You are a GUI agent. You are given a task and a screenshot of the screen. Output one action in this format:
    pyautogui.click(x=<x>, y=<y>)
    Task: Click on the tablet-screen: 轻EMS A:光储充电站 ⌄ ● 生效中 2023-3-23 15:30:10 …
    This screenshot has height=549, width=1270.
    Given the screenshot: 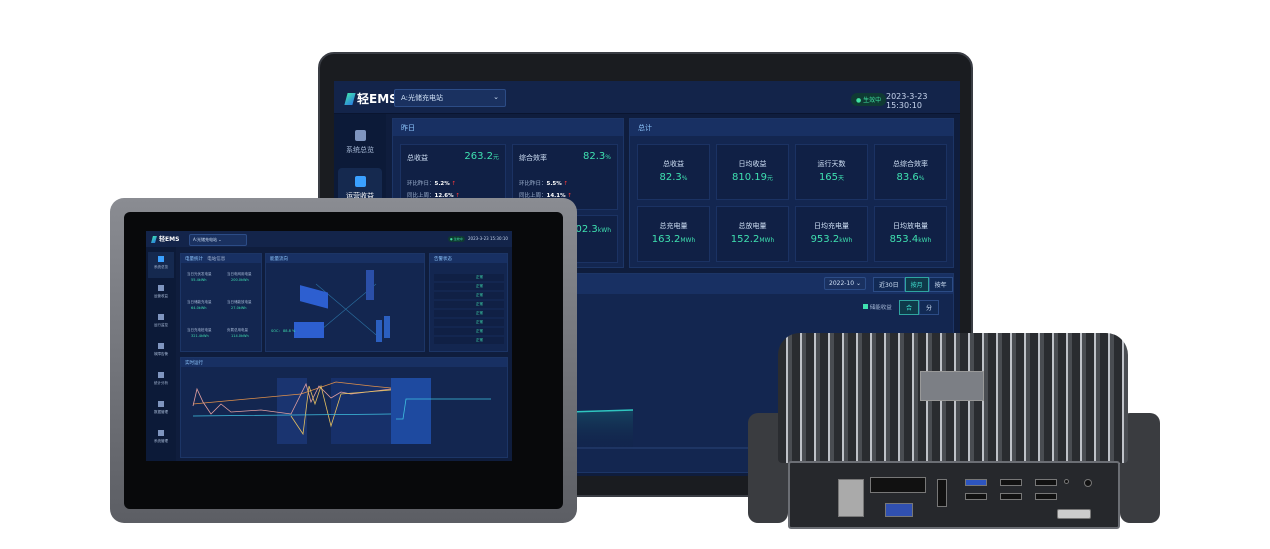 What is the action you would take?
    pyautogui.click(x=329, y=346)
    